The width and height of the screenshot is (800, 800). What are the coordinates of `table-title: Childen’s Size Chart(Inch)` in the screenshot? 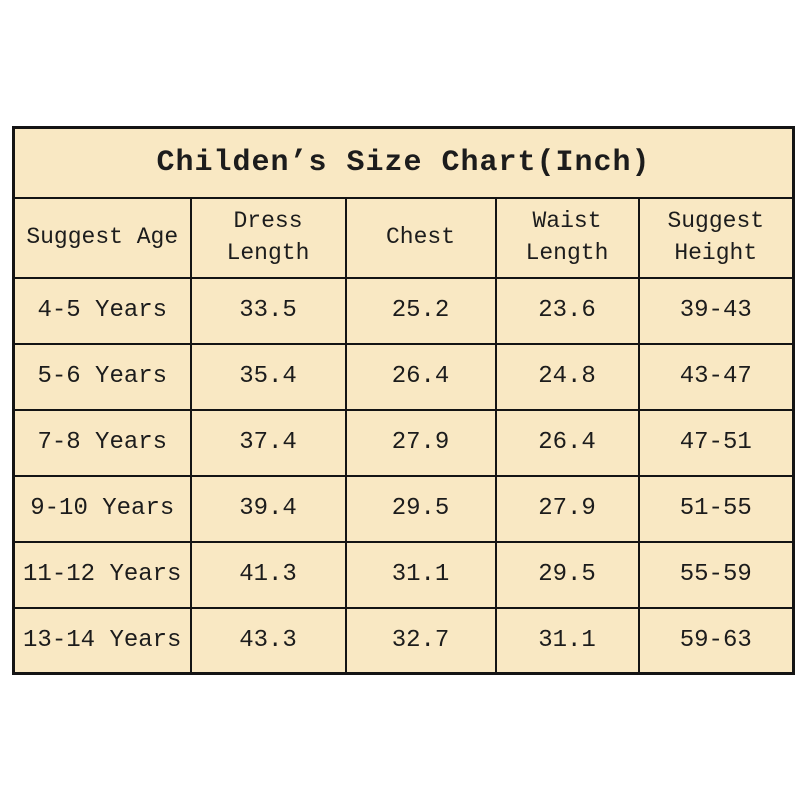 It's located at (403, 162).